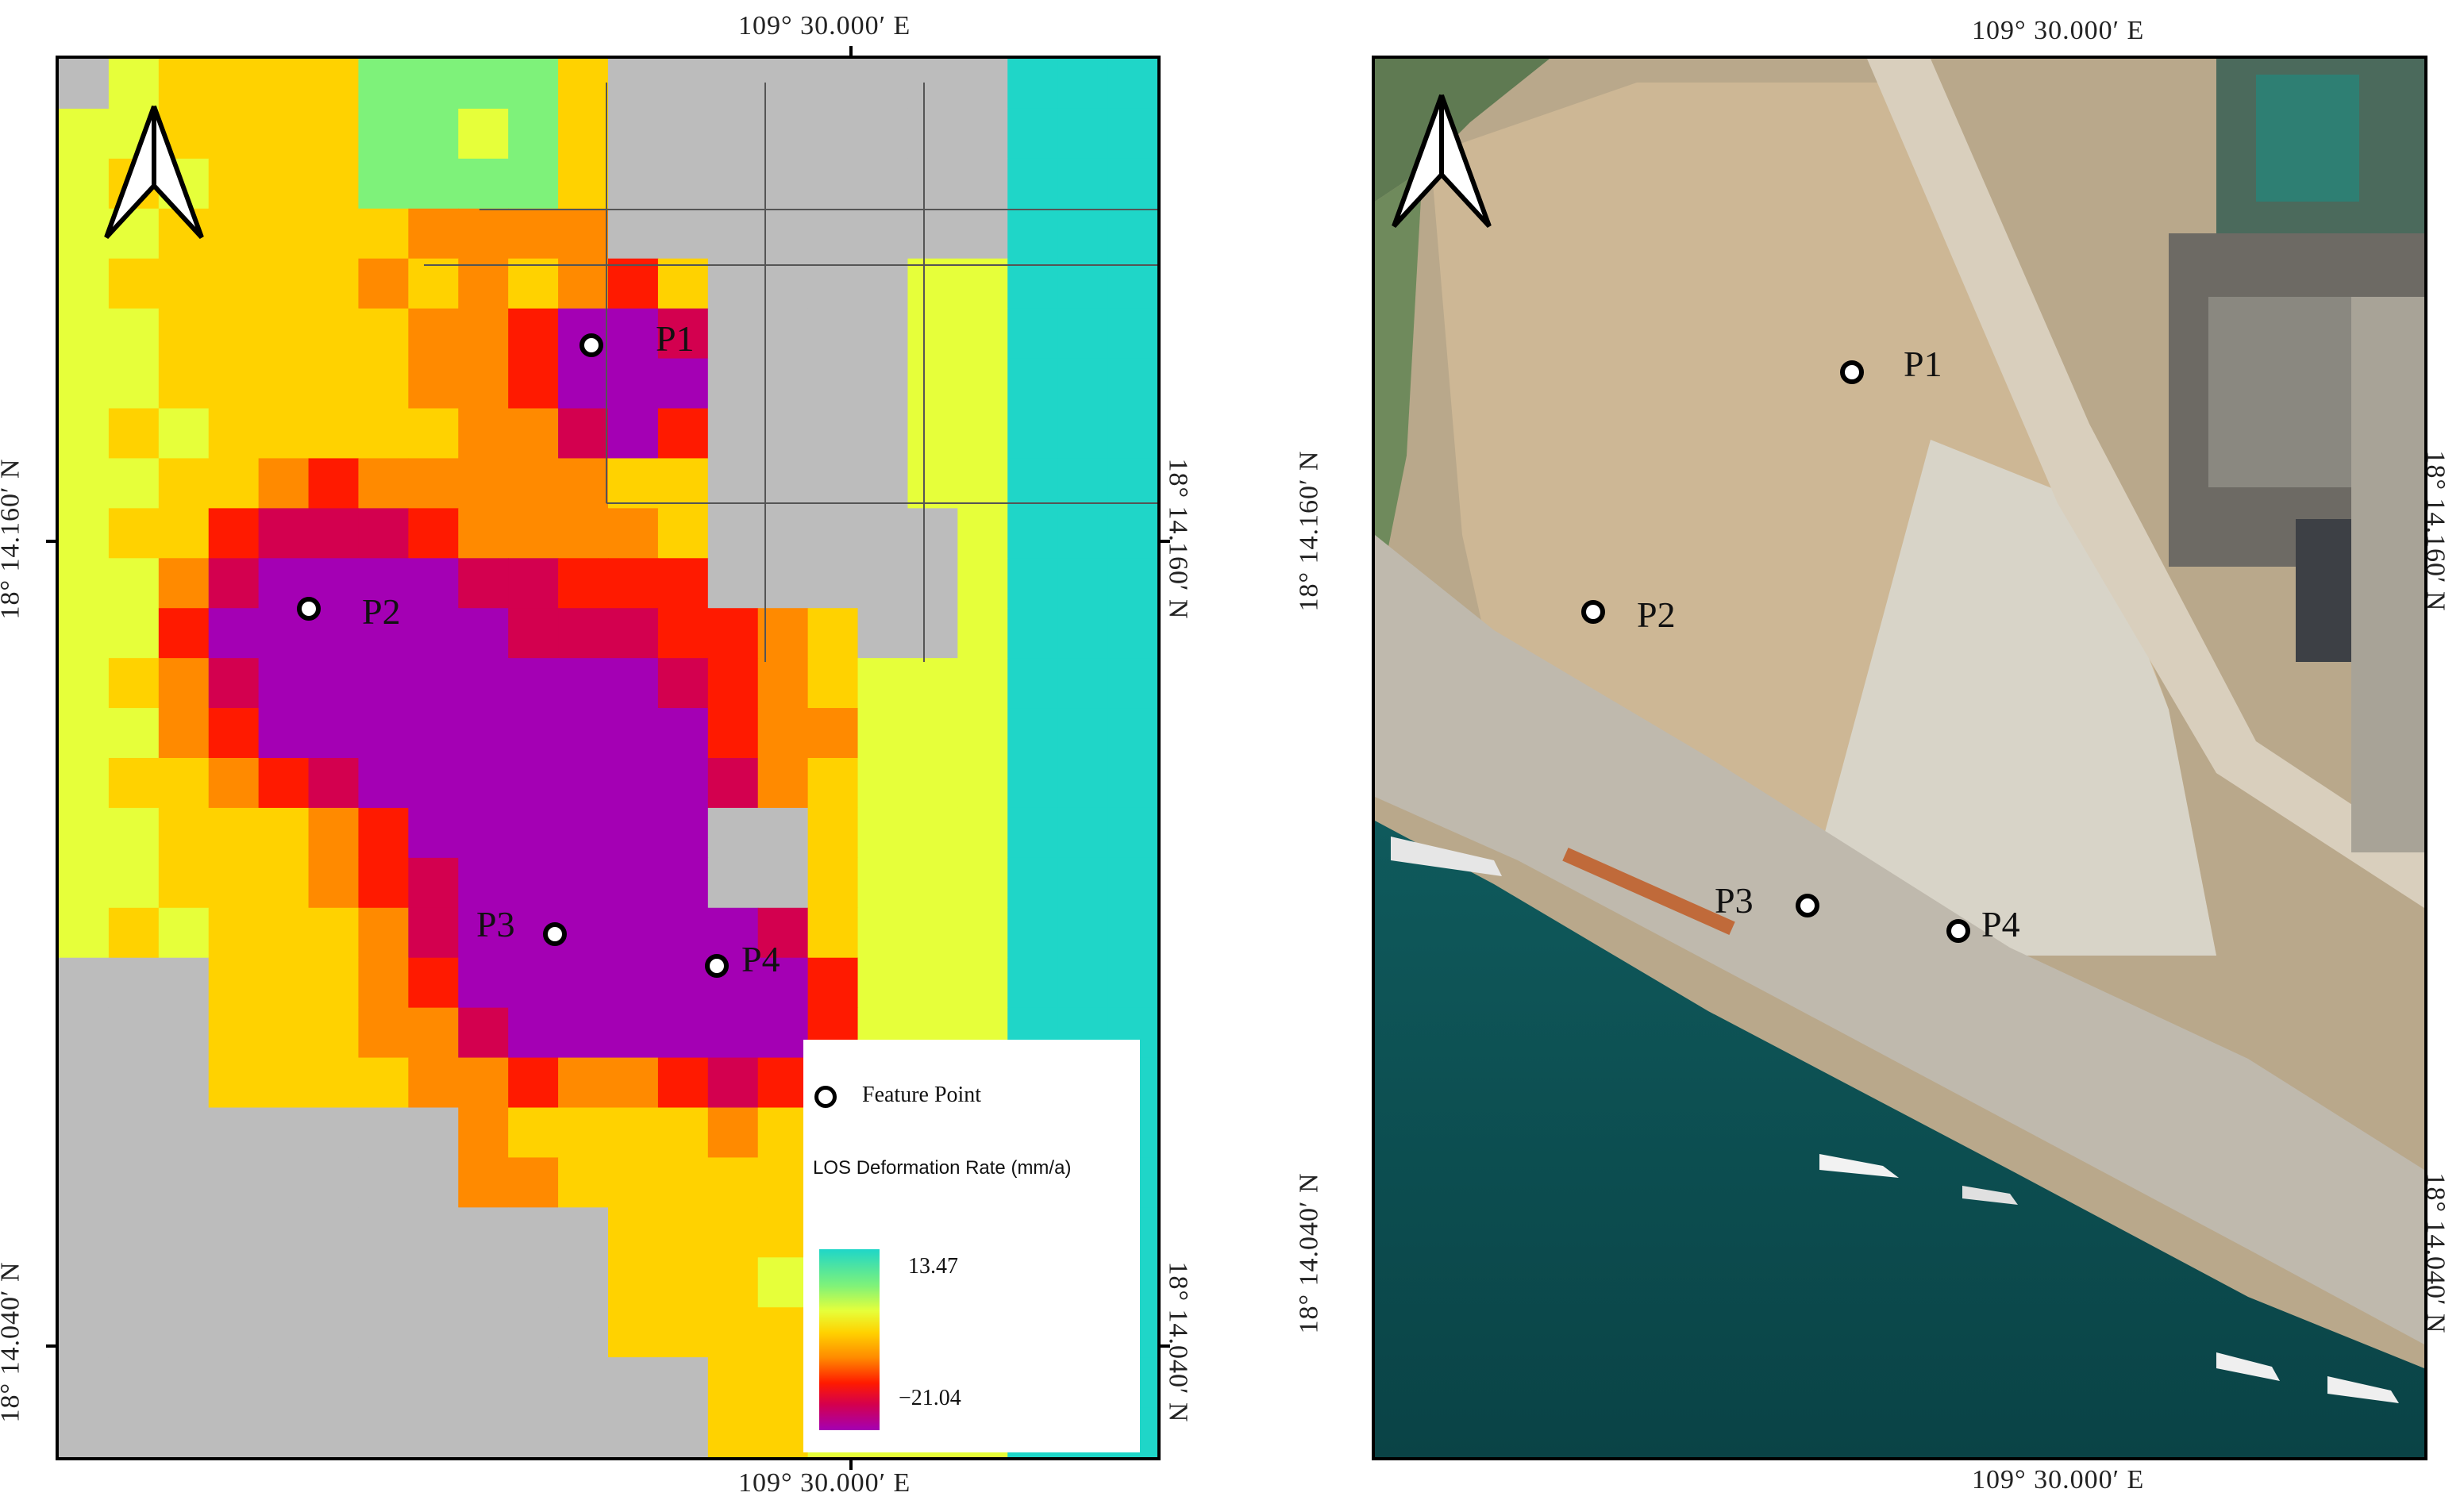 The height and width of the screenshot is (1504, 2464). What do you see at coordinates (2058, 1480) in the screenshot?
I see `lon-label-bottom-right: 109° 30.000′ E` at bounding box center [2058, 1480].